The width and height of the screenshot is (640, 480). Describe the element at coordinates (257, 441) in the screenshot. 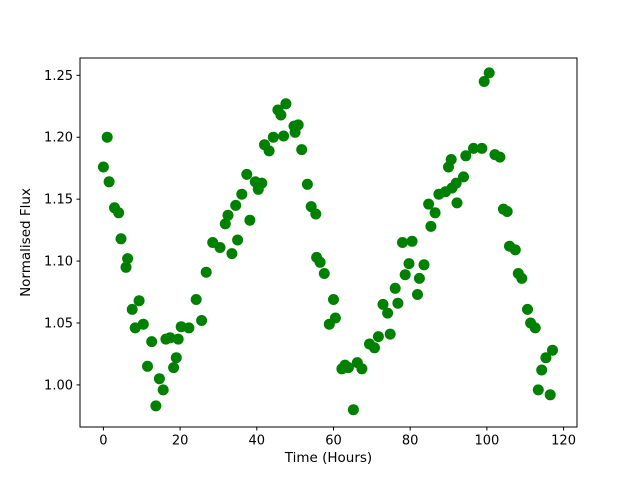

I see `x-tick-label: 40` at that location.